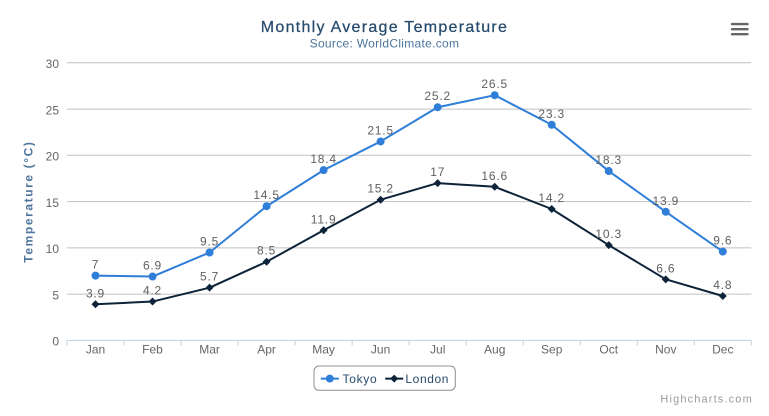  Describe the element at coordinates (437, 350) in the screenshot. I see `svg-text: Jul` at that location.